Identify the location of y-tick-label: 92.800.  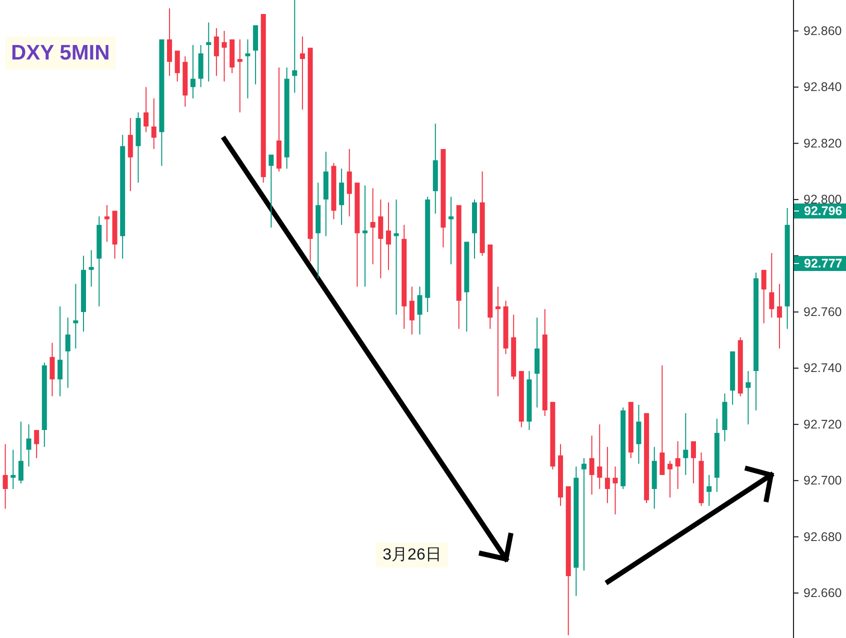
(823, 199).